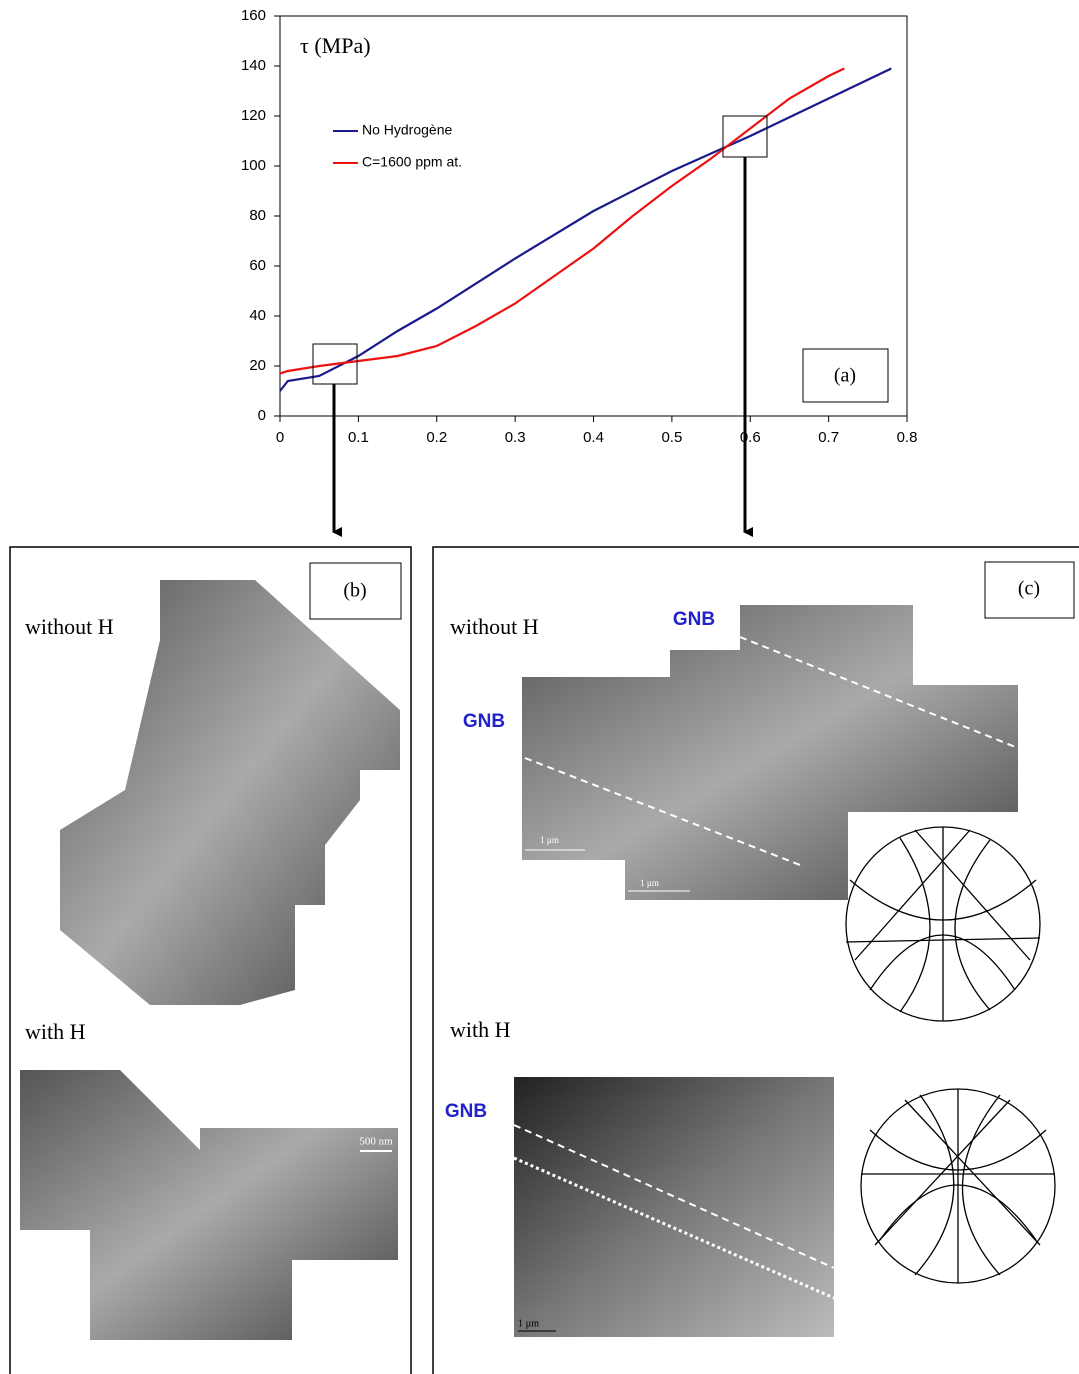 Image resolution: width=1079 pixels, height=1374 pixels. I want to click on x-tick-label: 0.5, so click(671, 437).